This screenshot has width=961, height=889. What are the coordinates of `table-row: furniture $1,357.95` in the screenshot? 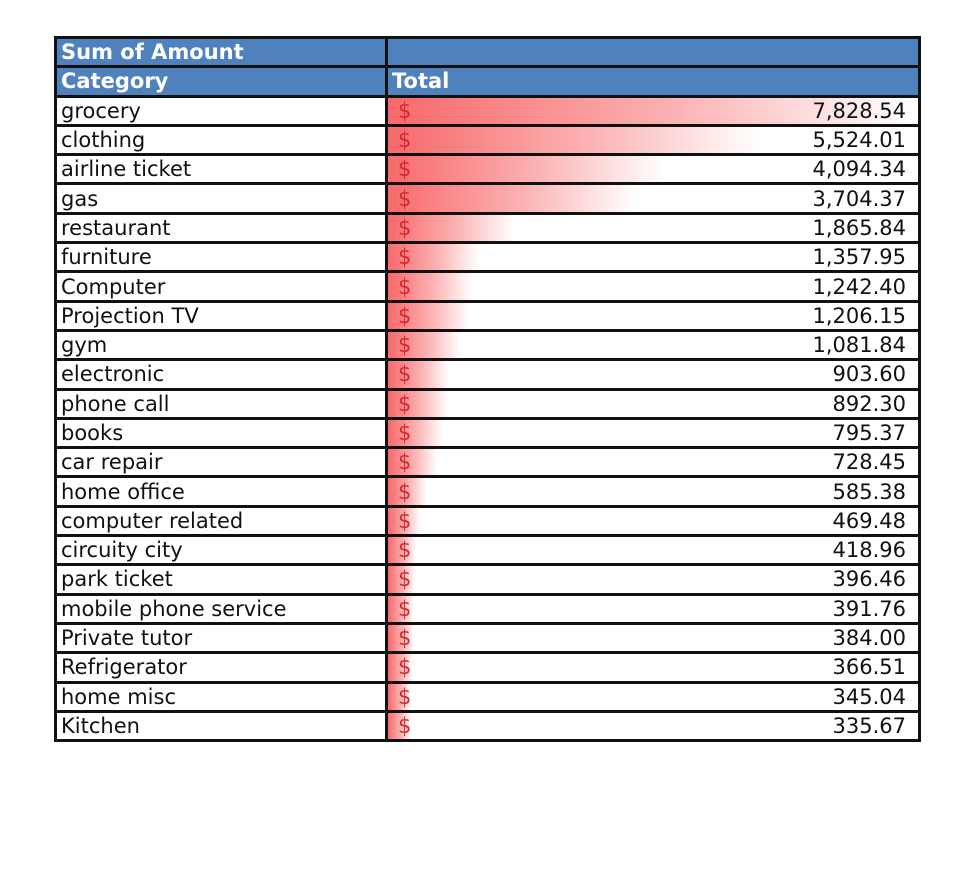 It's located at (487, 257).